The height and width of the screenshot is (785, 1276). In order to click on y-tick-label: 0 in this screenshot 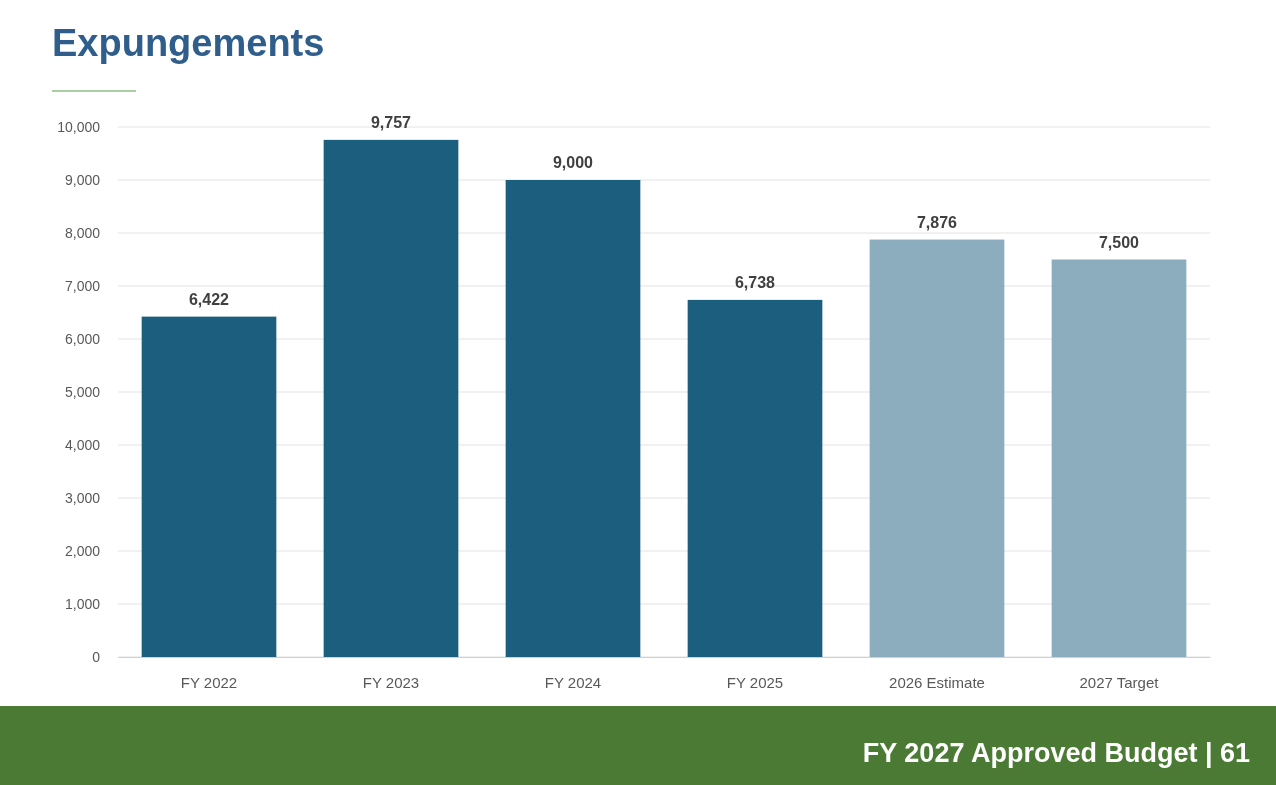, I will do `click(96, 656)`.